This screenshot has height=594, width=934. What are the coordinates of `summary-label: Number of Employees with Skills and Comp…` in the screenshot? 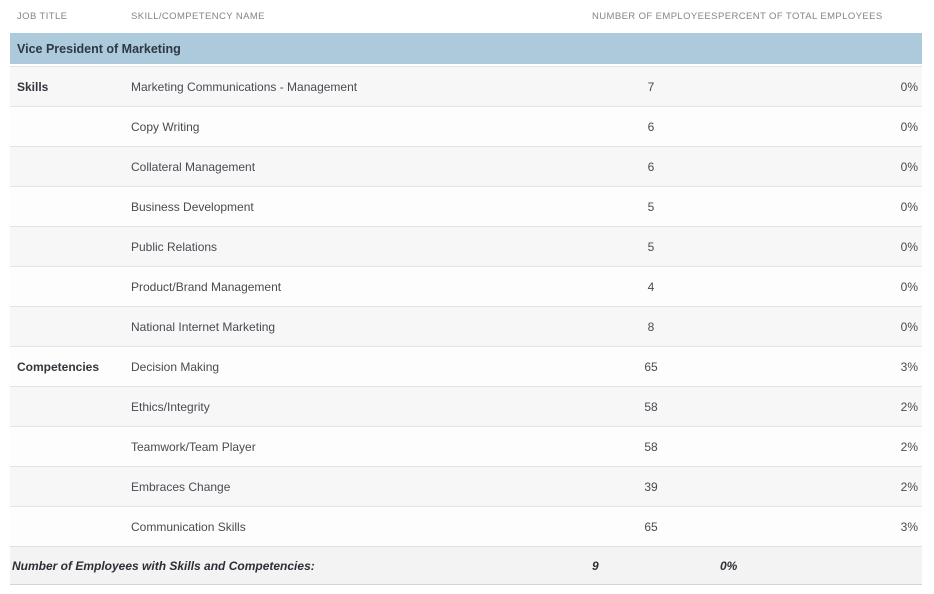 It's located at (163, 565).